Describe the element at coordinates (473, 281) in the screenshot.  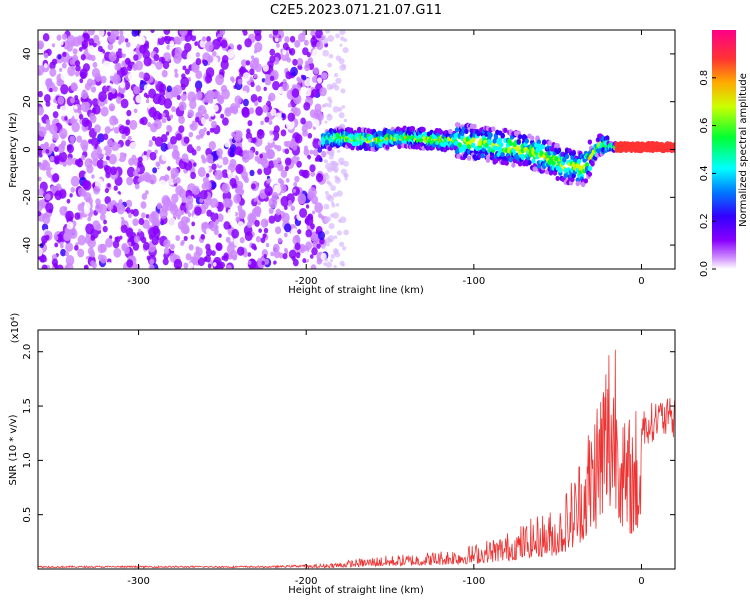
I see `spectrogram-xtick-label: -100` at that location.